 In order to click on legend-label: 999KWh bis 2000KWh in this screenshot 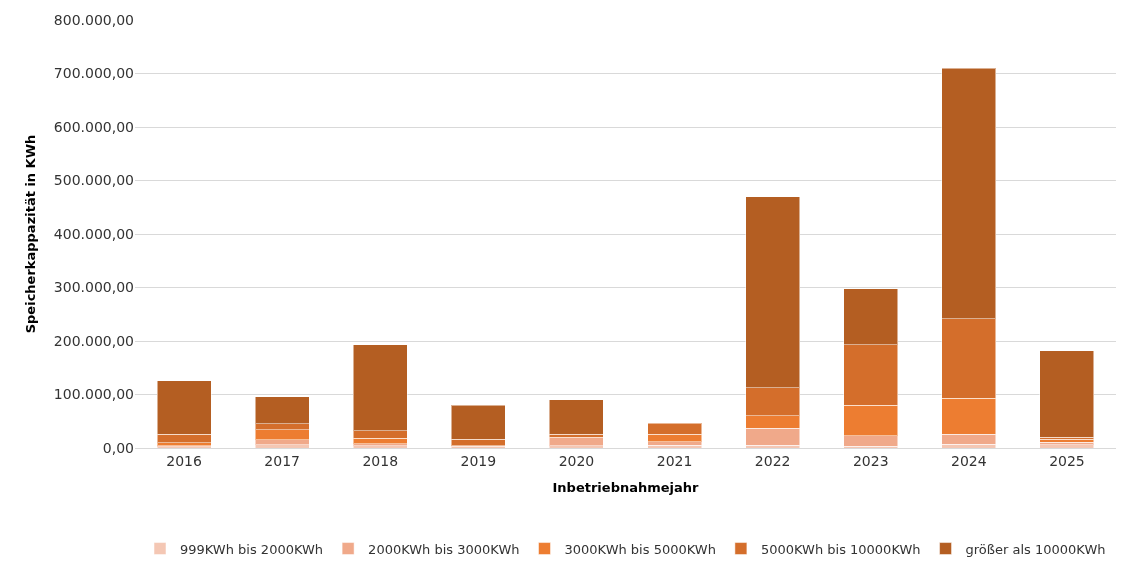, I will do `click(252, 549)`.